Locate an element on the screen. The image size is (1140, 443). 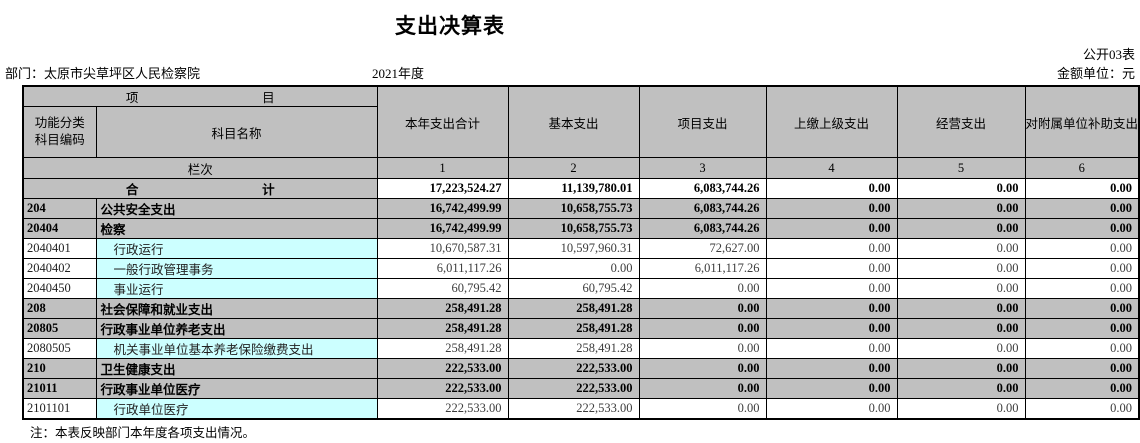
header-row-subject: 功能分类 科目编码 科目名称 is located at coordinates (580, 132).